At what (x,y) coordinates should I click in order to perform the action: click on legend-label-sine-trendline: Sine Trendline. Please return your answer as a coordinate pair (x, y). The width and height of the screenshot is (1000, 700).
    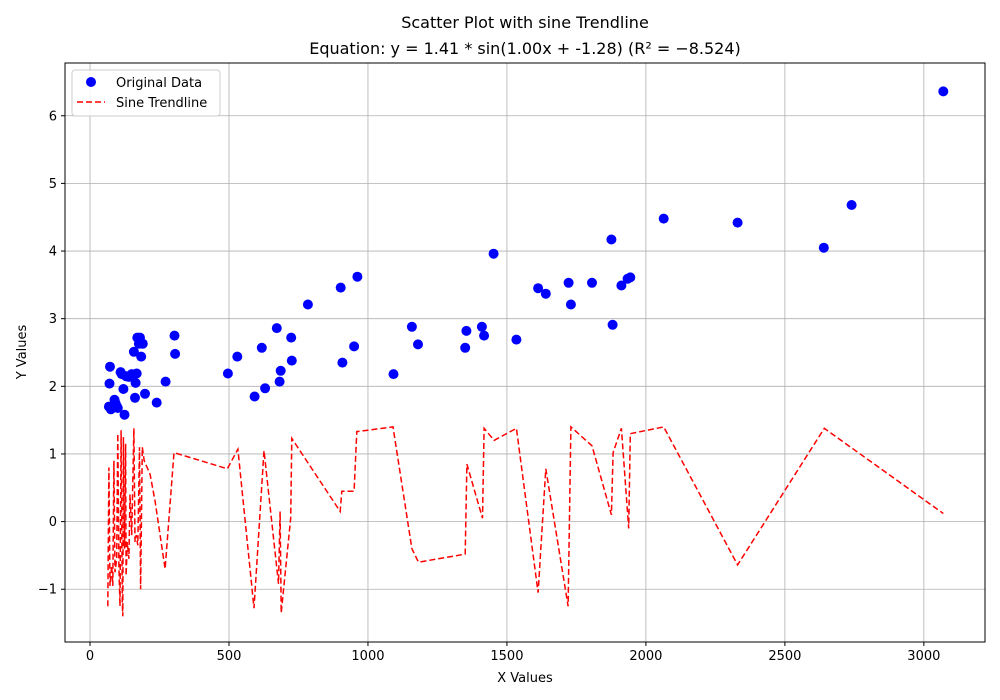
    Looking at the image, I should click on (161, 103).